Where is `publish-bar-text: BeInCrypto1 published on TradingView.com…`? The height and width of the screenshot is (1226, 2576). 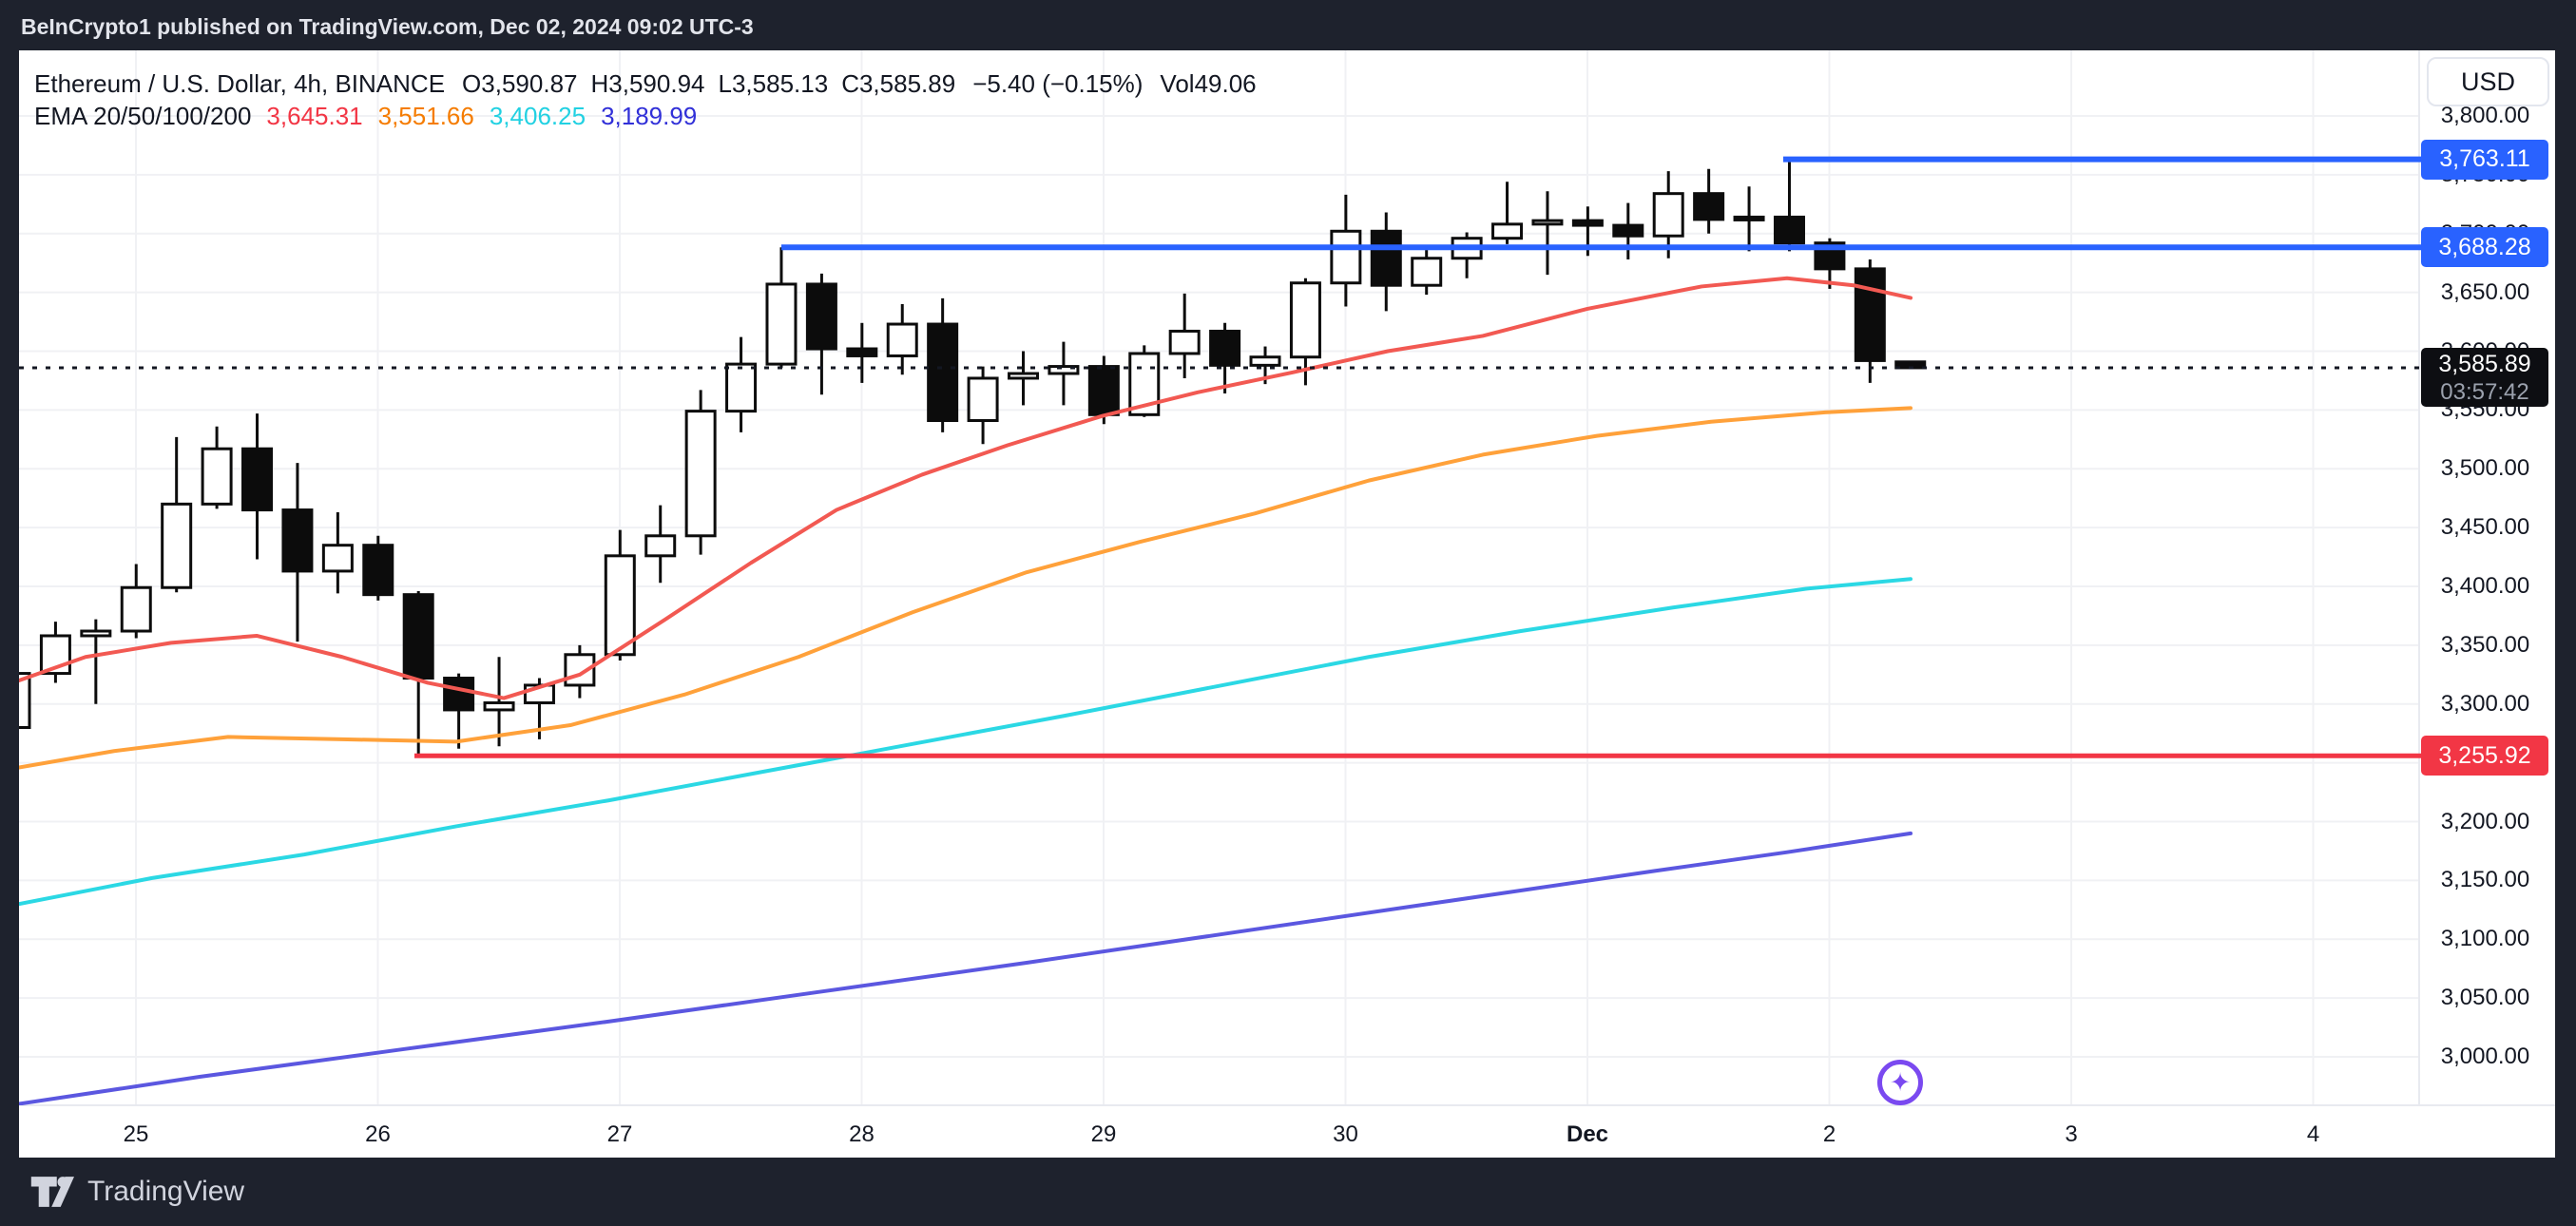
publish-bar-text: BeInCrypto1 published on TradingView.com… is located at coordinates (387, 27).